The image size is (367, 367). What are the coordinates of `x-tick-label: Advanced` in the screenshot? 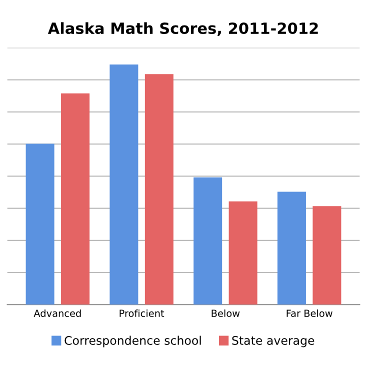 It's located at (57, 313).